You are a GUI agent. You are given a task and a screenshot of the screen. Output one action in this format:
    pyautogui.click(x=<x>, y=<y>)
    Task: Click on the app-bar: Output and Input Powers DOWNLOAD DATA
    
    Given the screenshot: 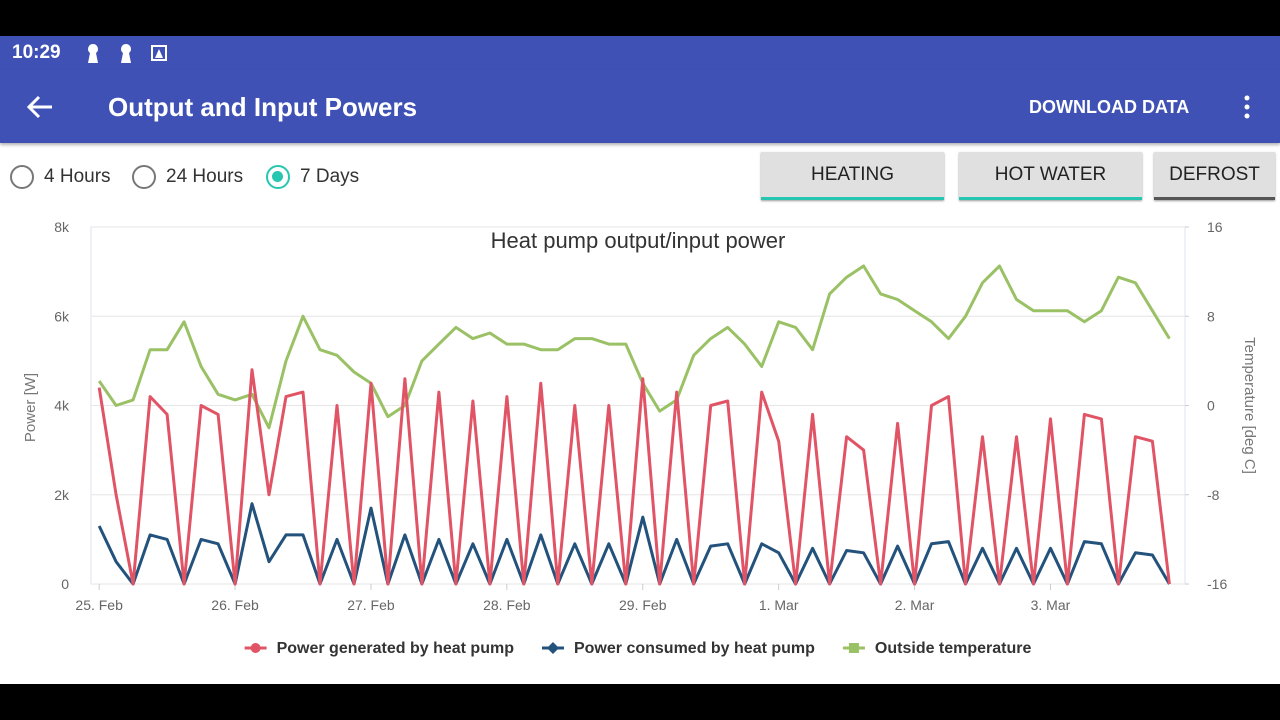 What is the action you would take?
    pyautogui.click(x=640, y=106)
    